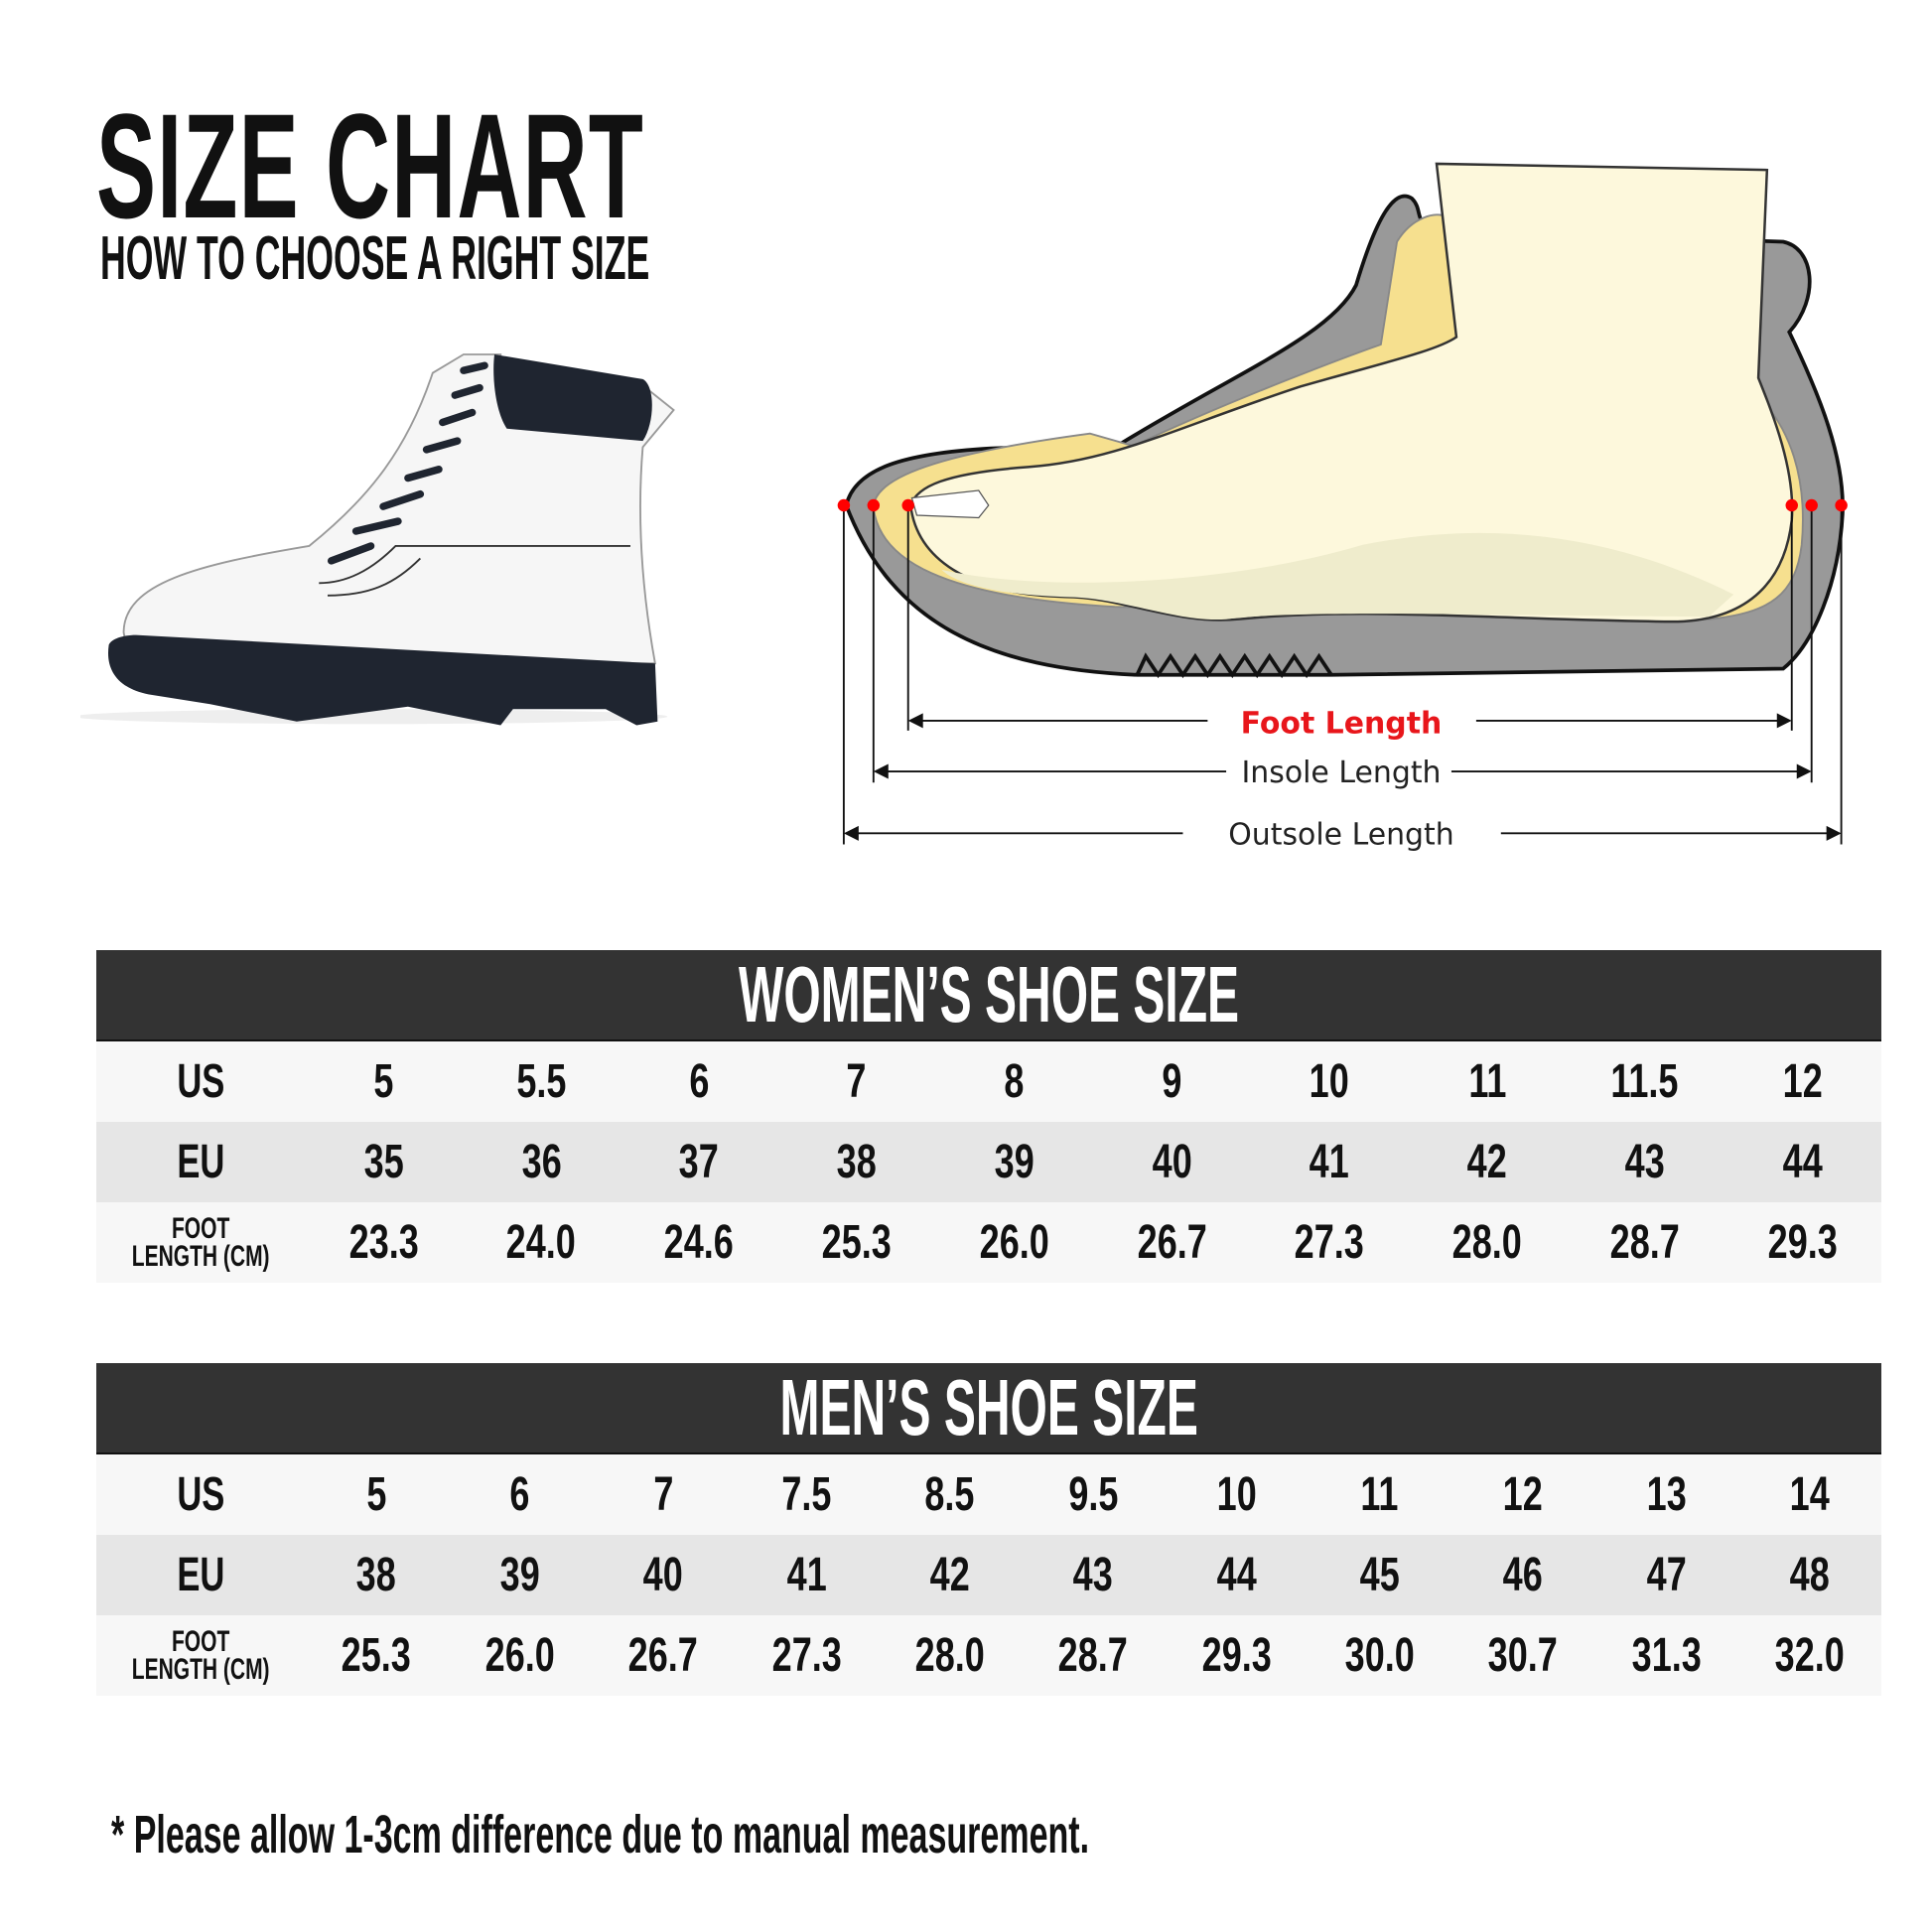 The image size is (1932, 1932). What do you see at coordinates (1342, 505) in the screenshot?
I see `measure-points` at bounding box center [1342, 505].